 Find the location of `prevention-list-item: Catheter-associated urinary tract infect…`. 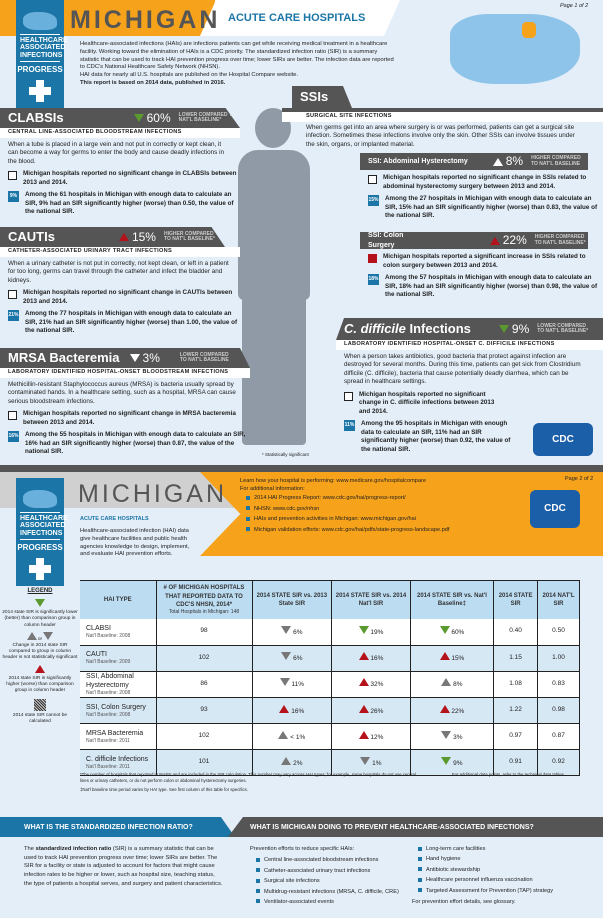

prevention-list-item: Catheter-associated urinary tract infect… is located at coordinates (328, 871).